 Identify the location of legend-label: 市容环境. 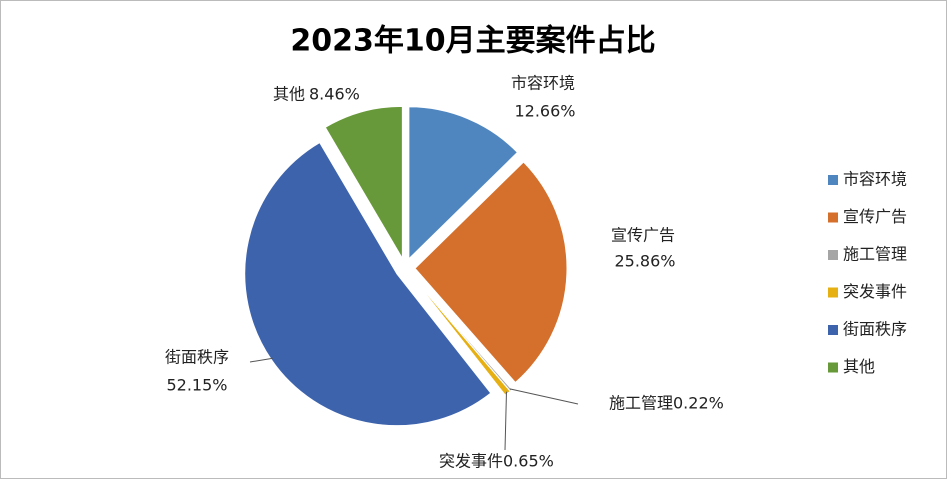
(875, 179).